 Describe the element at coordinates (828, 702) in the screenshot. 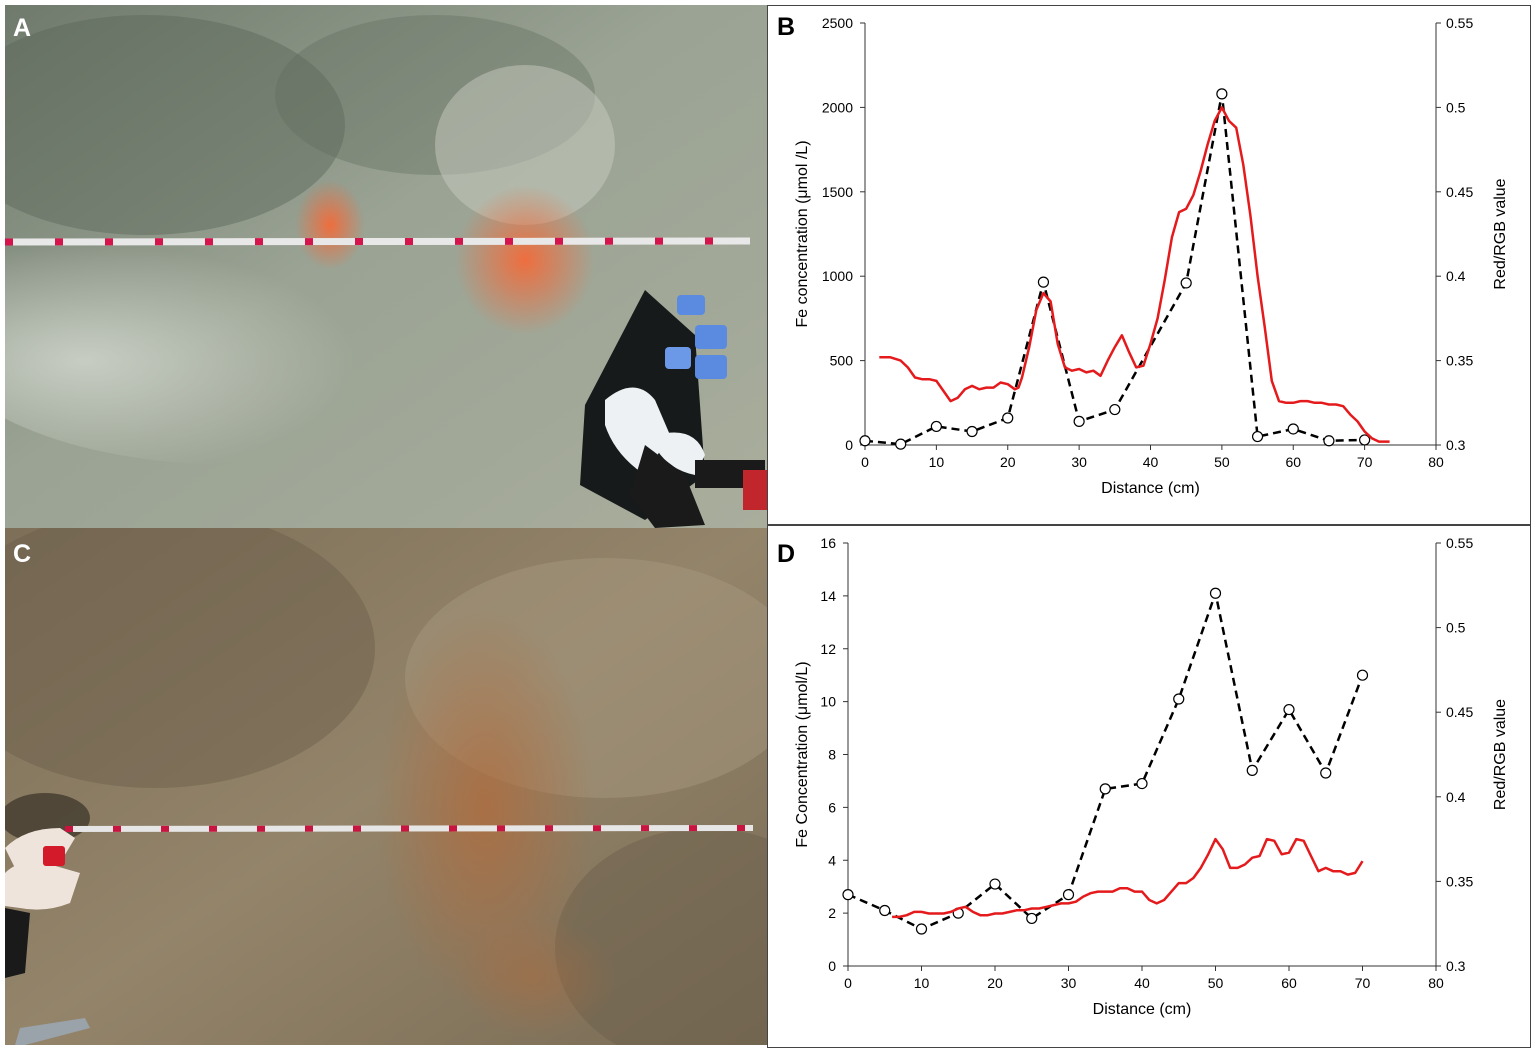

I see `y-tick-label-left: 10` at that location.